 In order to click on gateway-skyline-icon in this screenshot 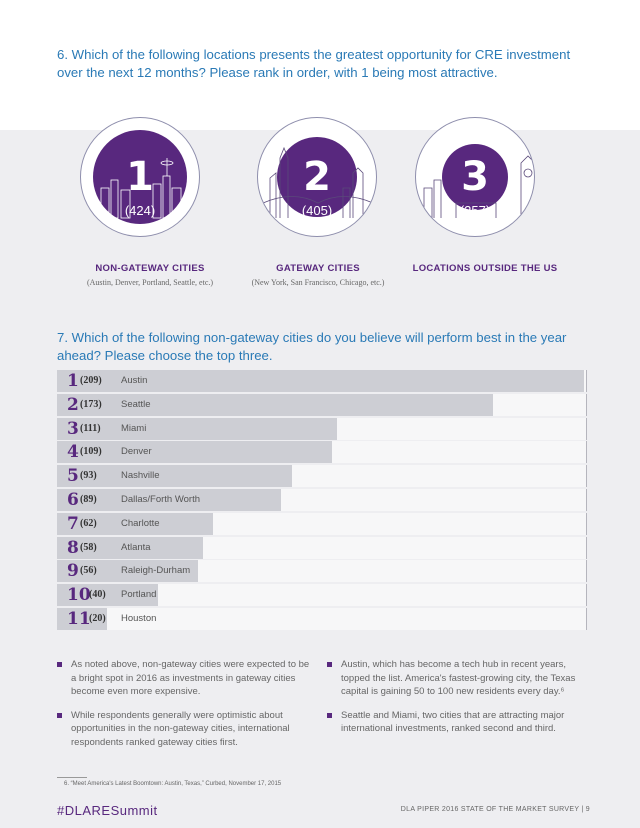, I will do `click(318, 182)`.